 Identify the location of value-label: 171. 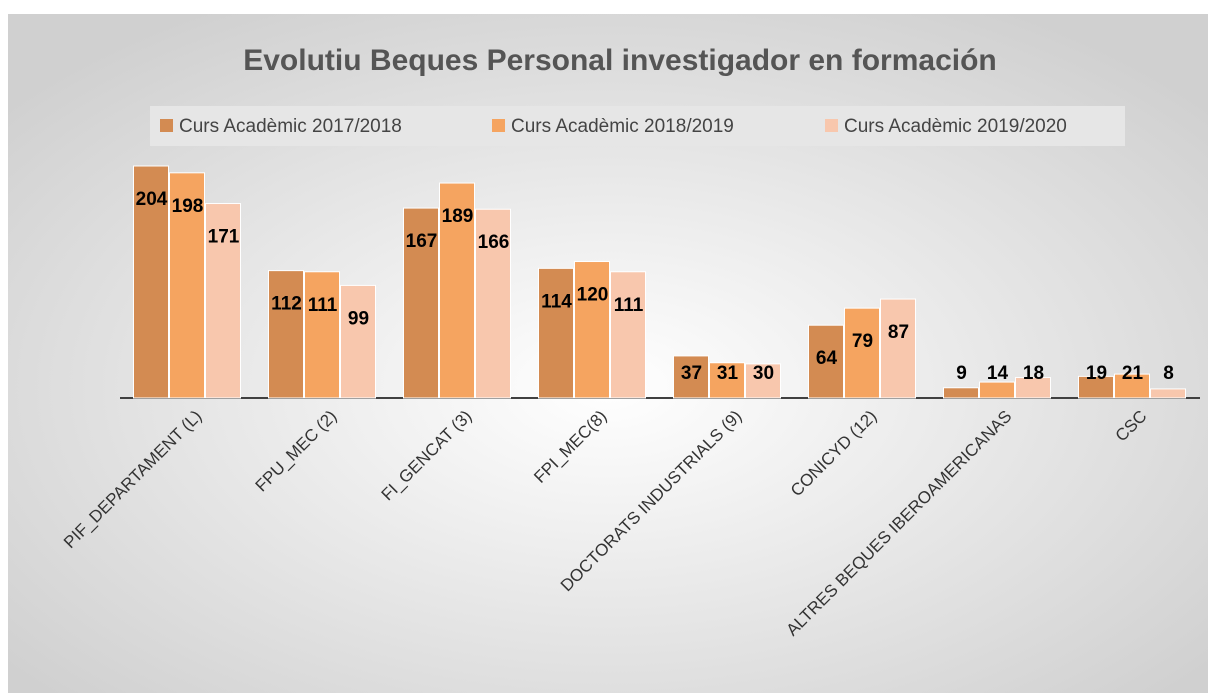
(224, 237).